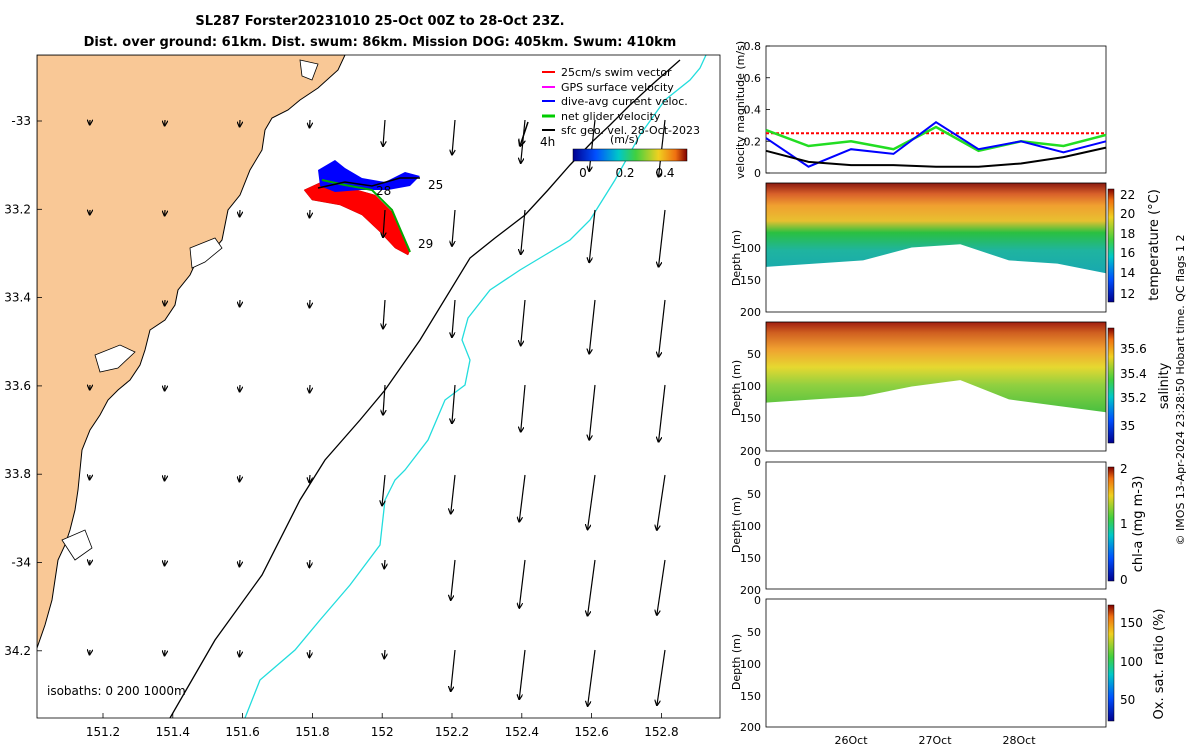 Image resolution: width=1200 pixels, height=750 pixels. I want to click on legend-net-glider: net glider velocity, so click(611, 116).